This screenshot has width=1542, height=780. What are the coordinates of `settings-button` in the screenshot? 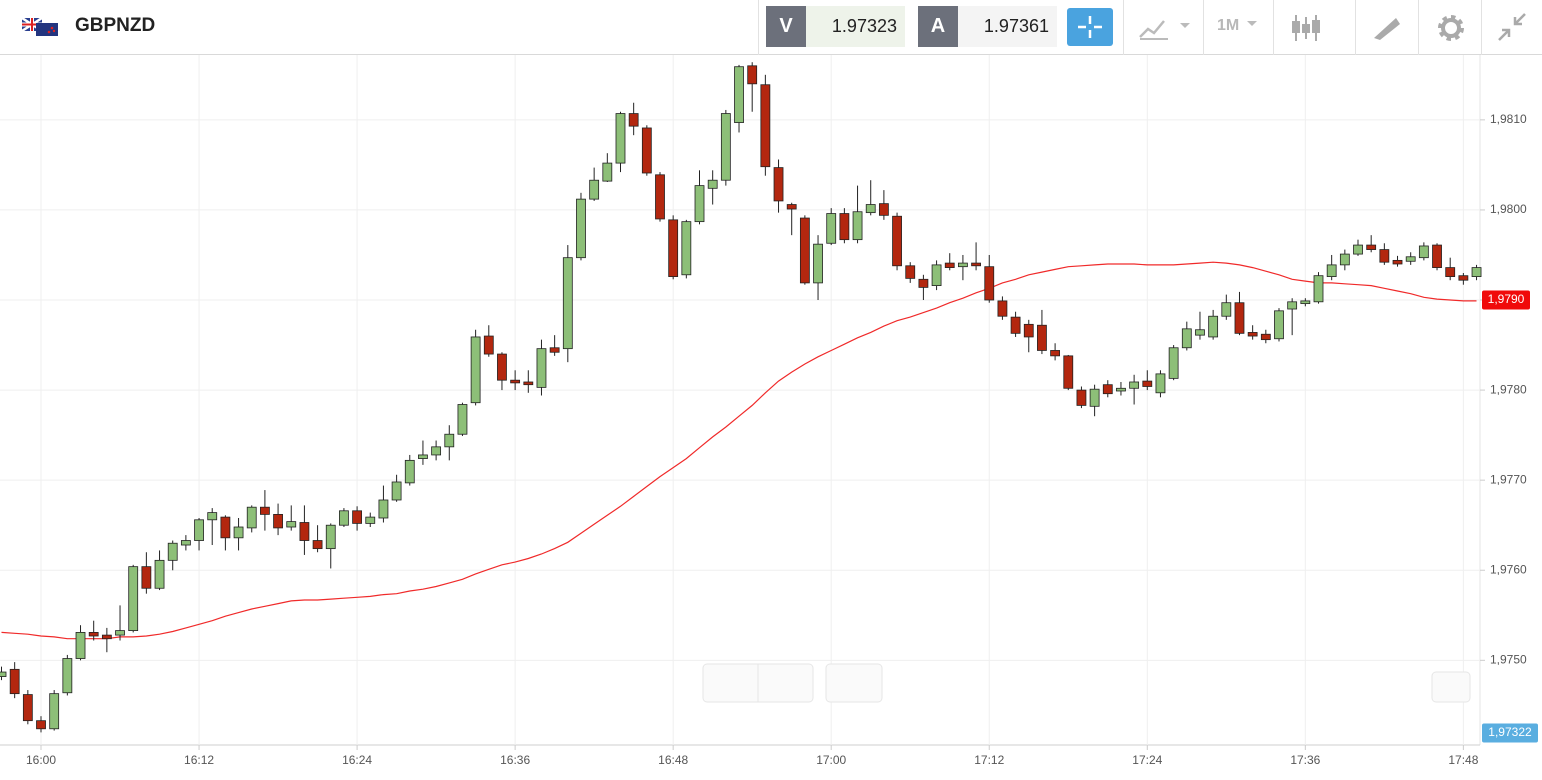 It's located at (1451, 28).